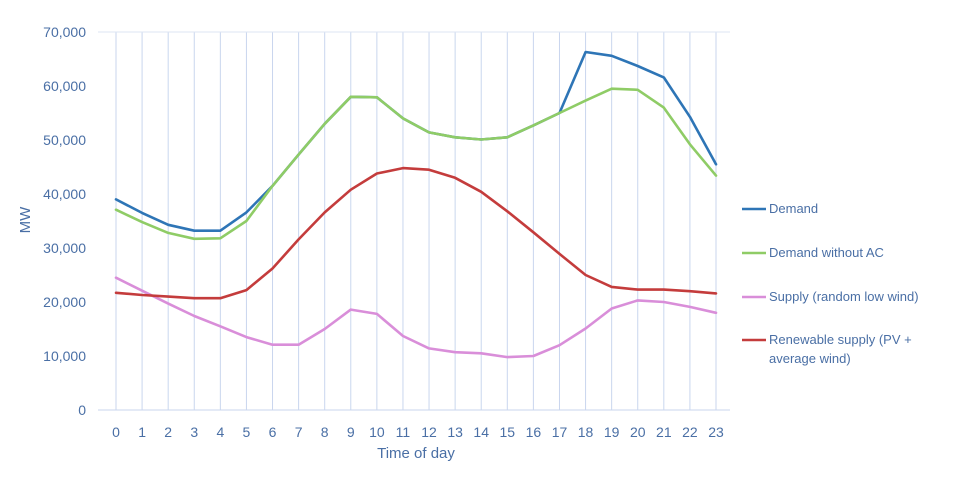 The width and height of the screenshot is (964, 480). I want to click on x-tick-label: 4, so click(220, 432).